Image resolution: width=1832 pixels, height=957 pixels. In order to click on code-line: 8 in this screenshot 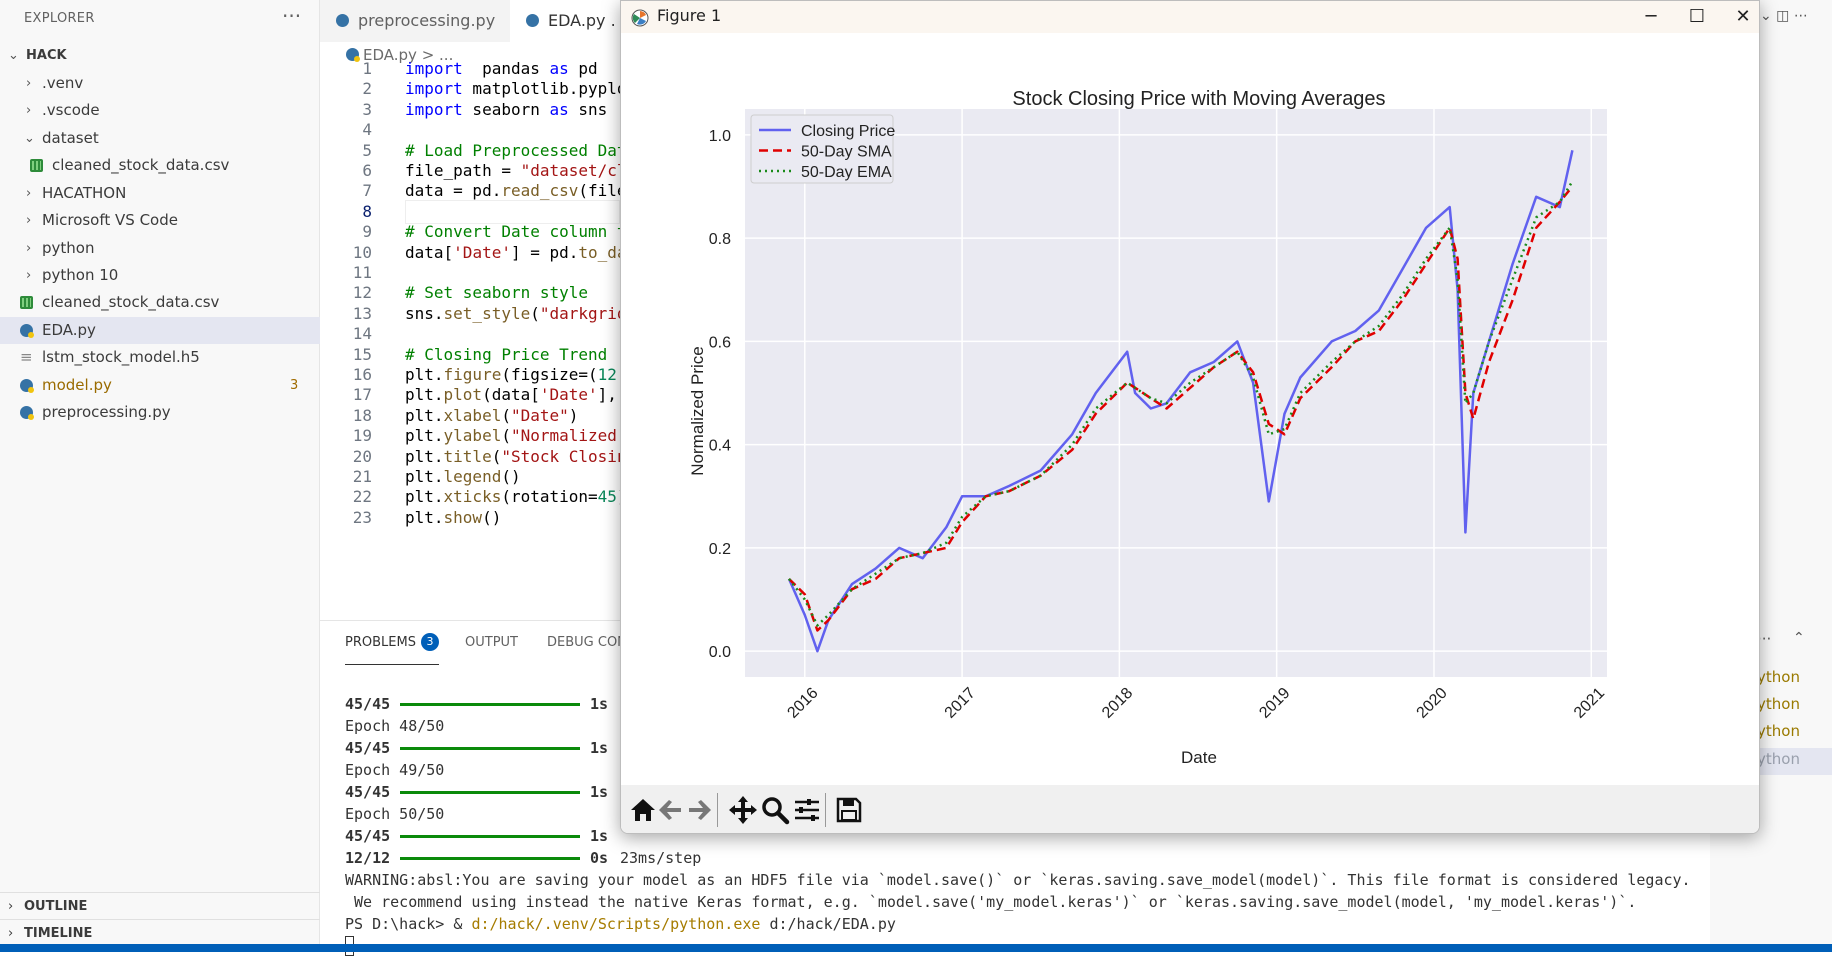, I will do `click(470, 211)`.